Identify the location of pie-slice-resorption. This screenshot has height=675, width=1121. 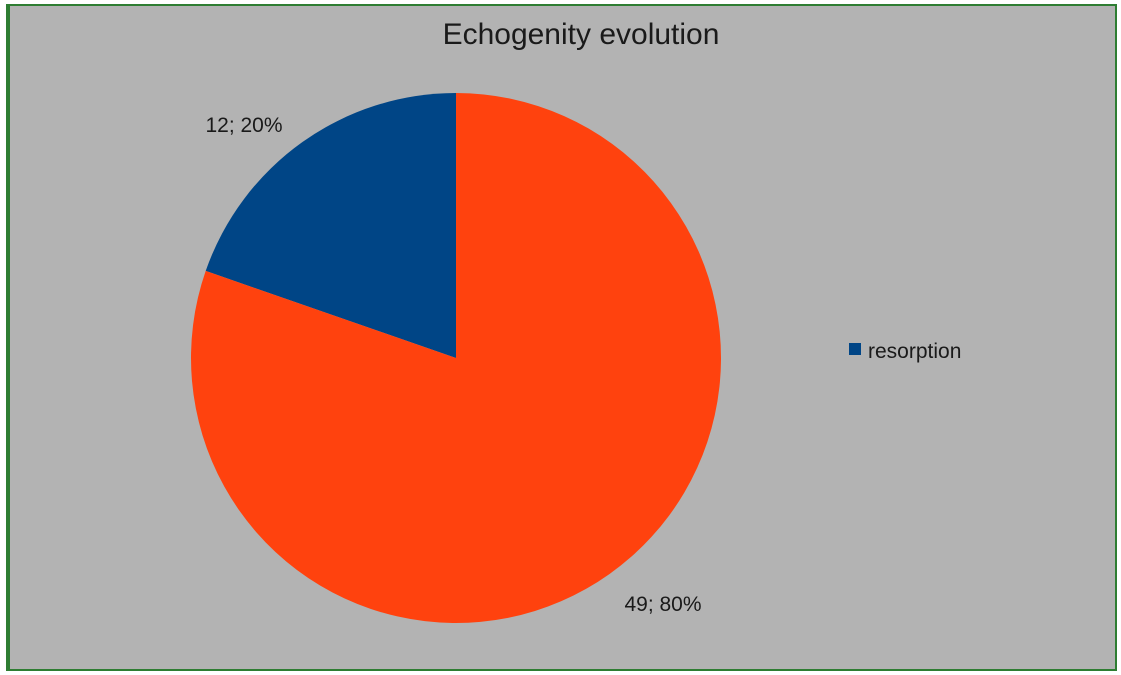
(330, 225).